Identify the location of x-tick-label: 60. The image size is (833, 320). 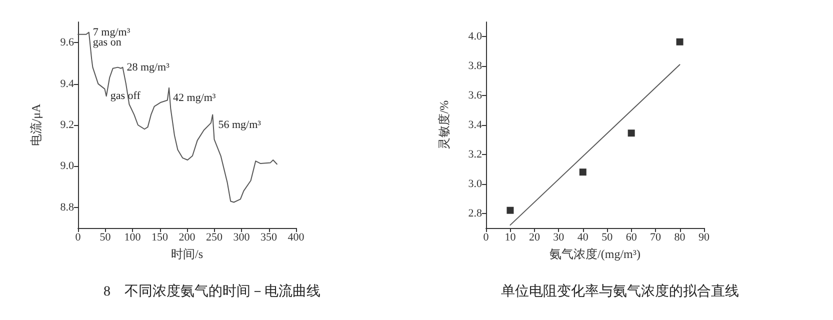
(632, 238).